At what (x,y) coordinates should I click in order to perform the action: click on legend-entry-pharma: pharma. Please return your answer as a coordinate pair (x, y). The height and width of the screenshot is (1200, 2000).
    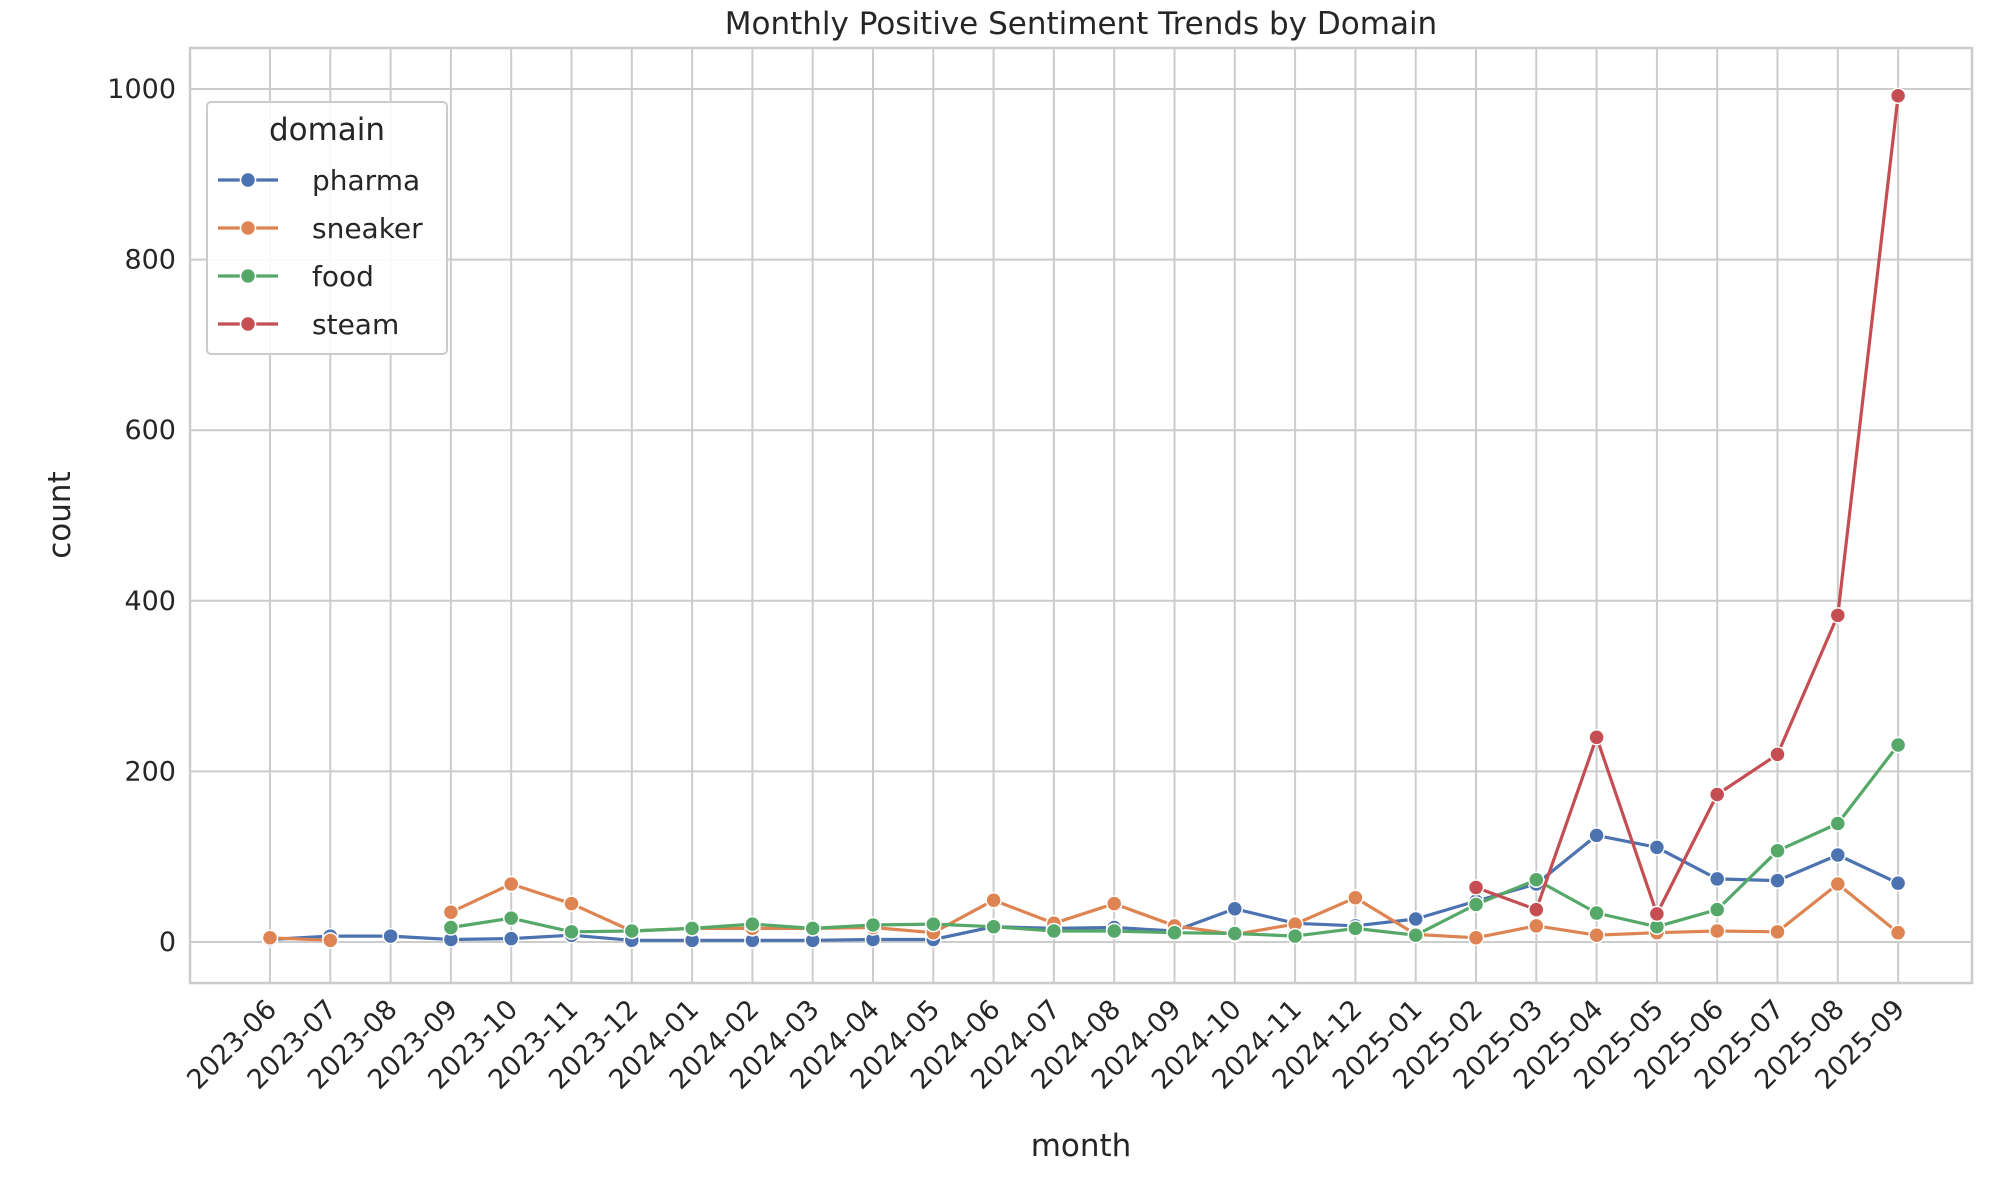
    Looking at the image, I should click on (319, 180).